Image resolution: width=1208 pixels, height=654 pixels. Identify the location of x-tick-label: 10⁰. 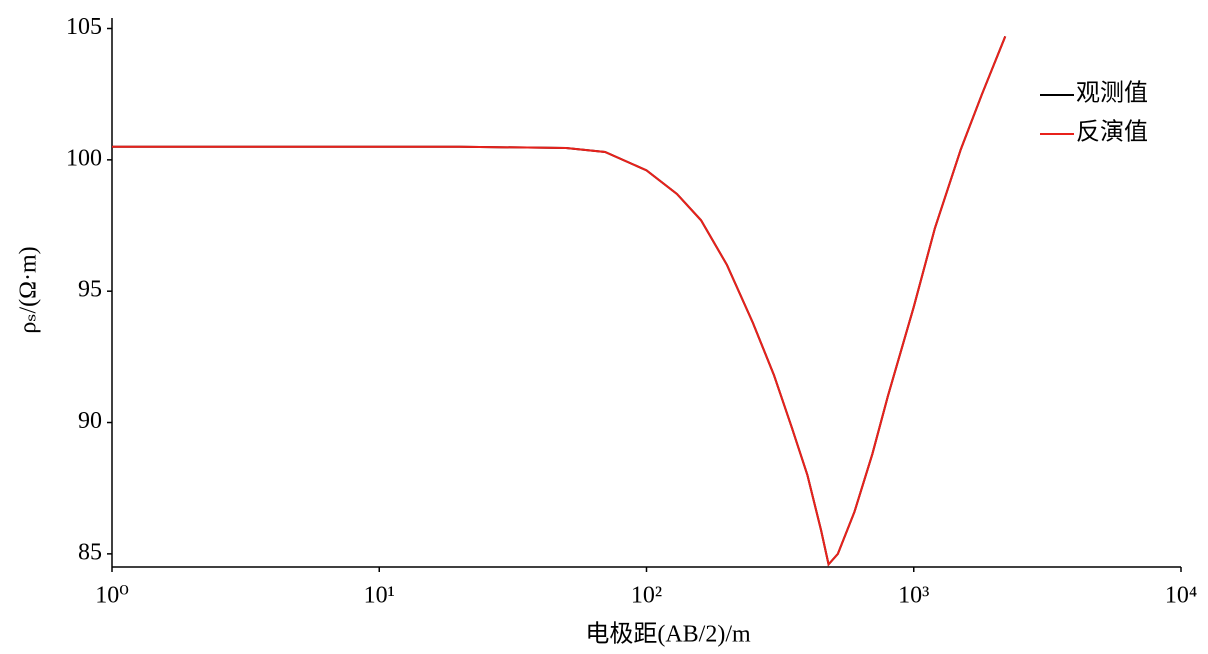
(112, 596).